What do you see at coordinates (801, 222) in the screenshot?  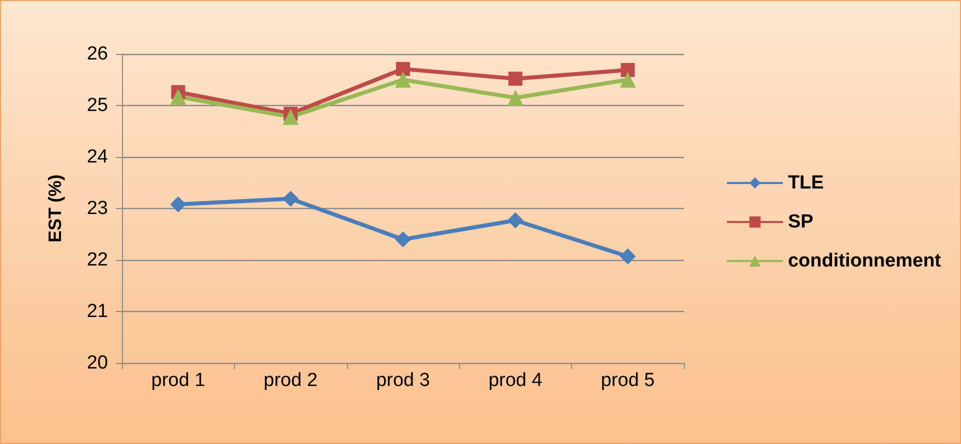 I see `legend-label: SP` at bounding box center [801, 222].